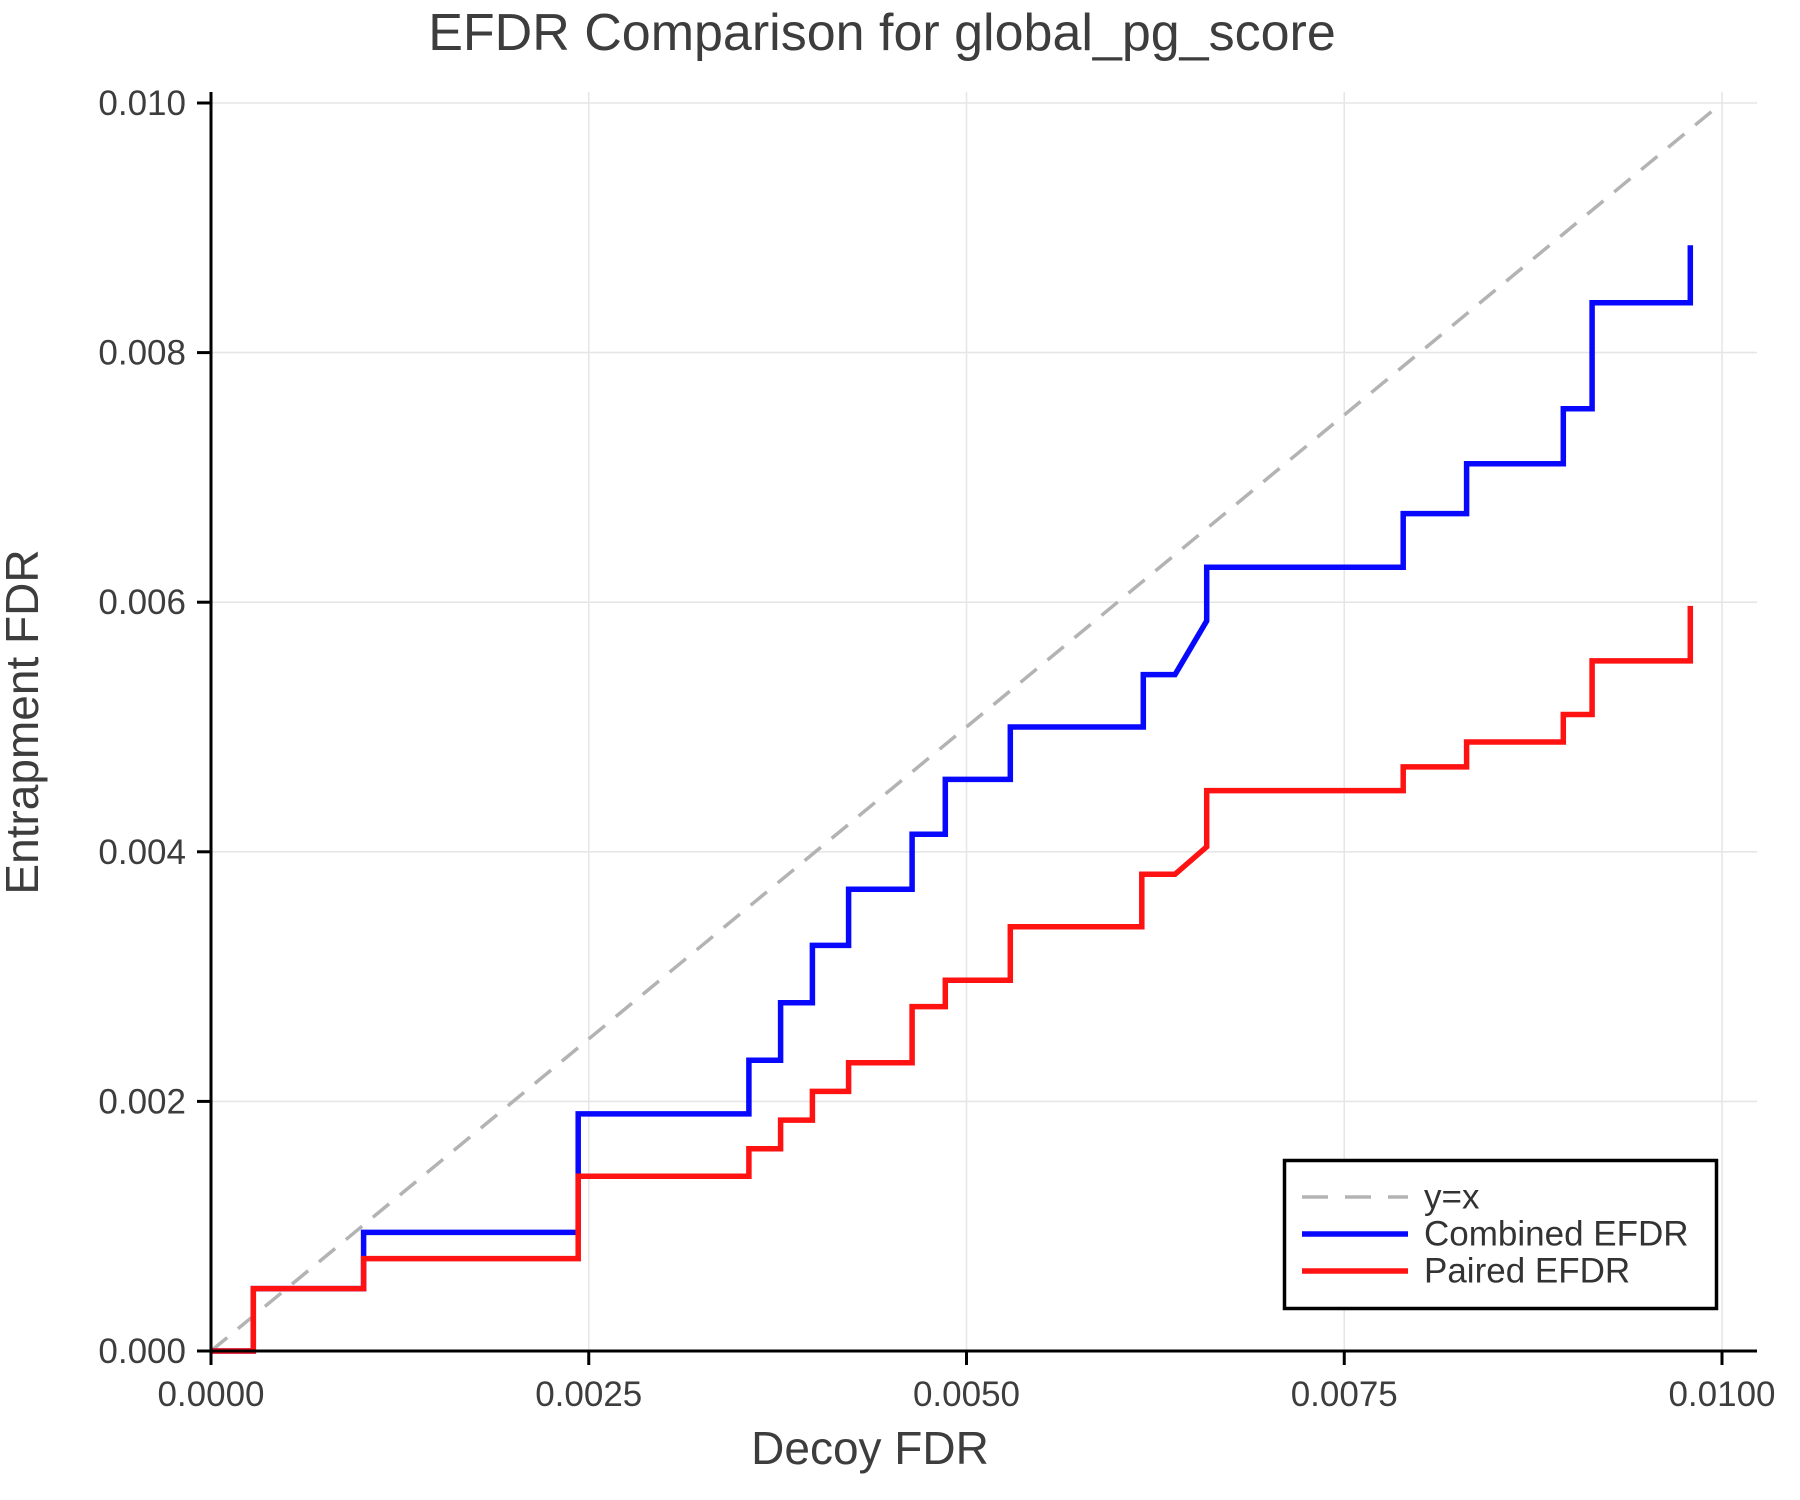 Image resolution: width=1800 pixels, height=1500 pixels. What do you see at coordinates (1721, 1394) in the screenshot?
I see `x-tick-label: 0.0100` at bounding box center [1721, 1394].